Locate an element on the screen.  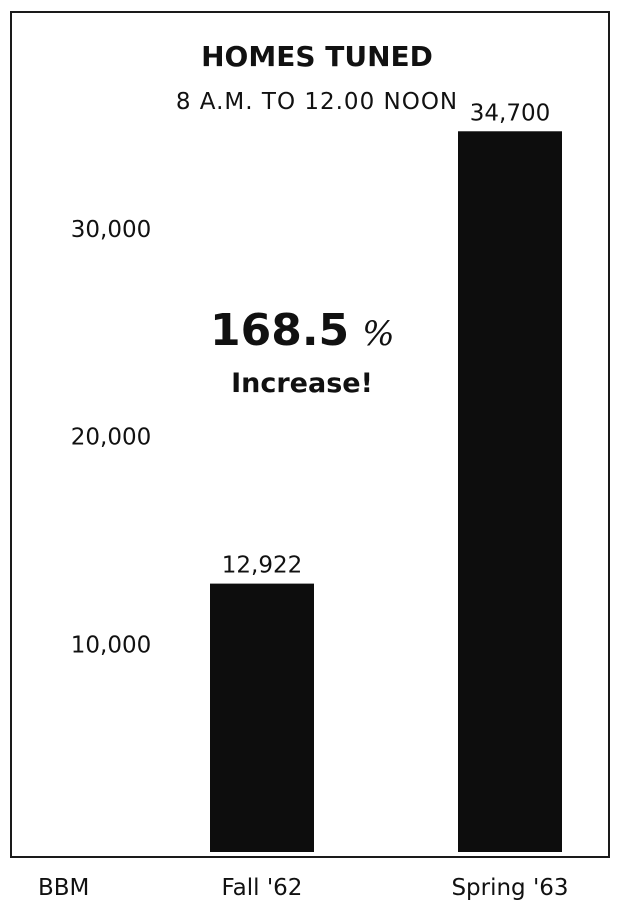
y-tick-label: 10,000 is located at coordinates (111, 645).